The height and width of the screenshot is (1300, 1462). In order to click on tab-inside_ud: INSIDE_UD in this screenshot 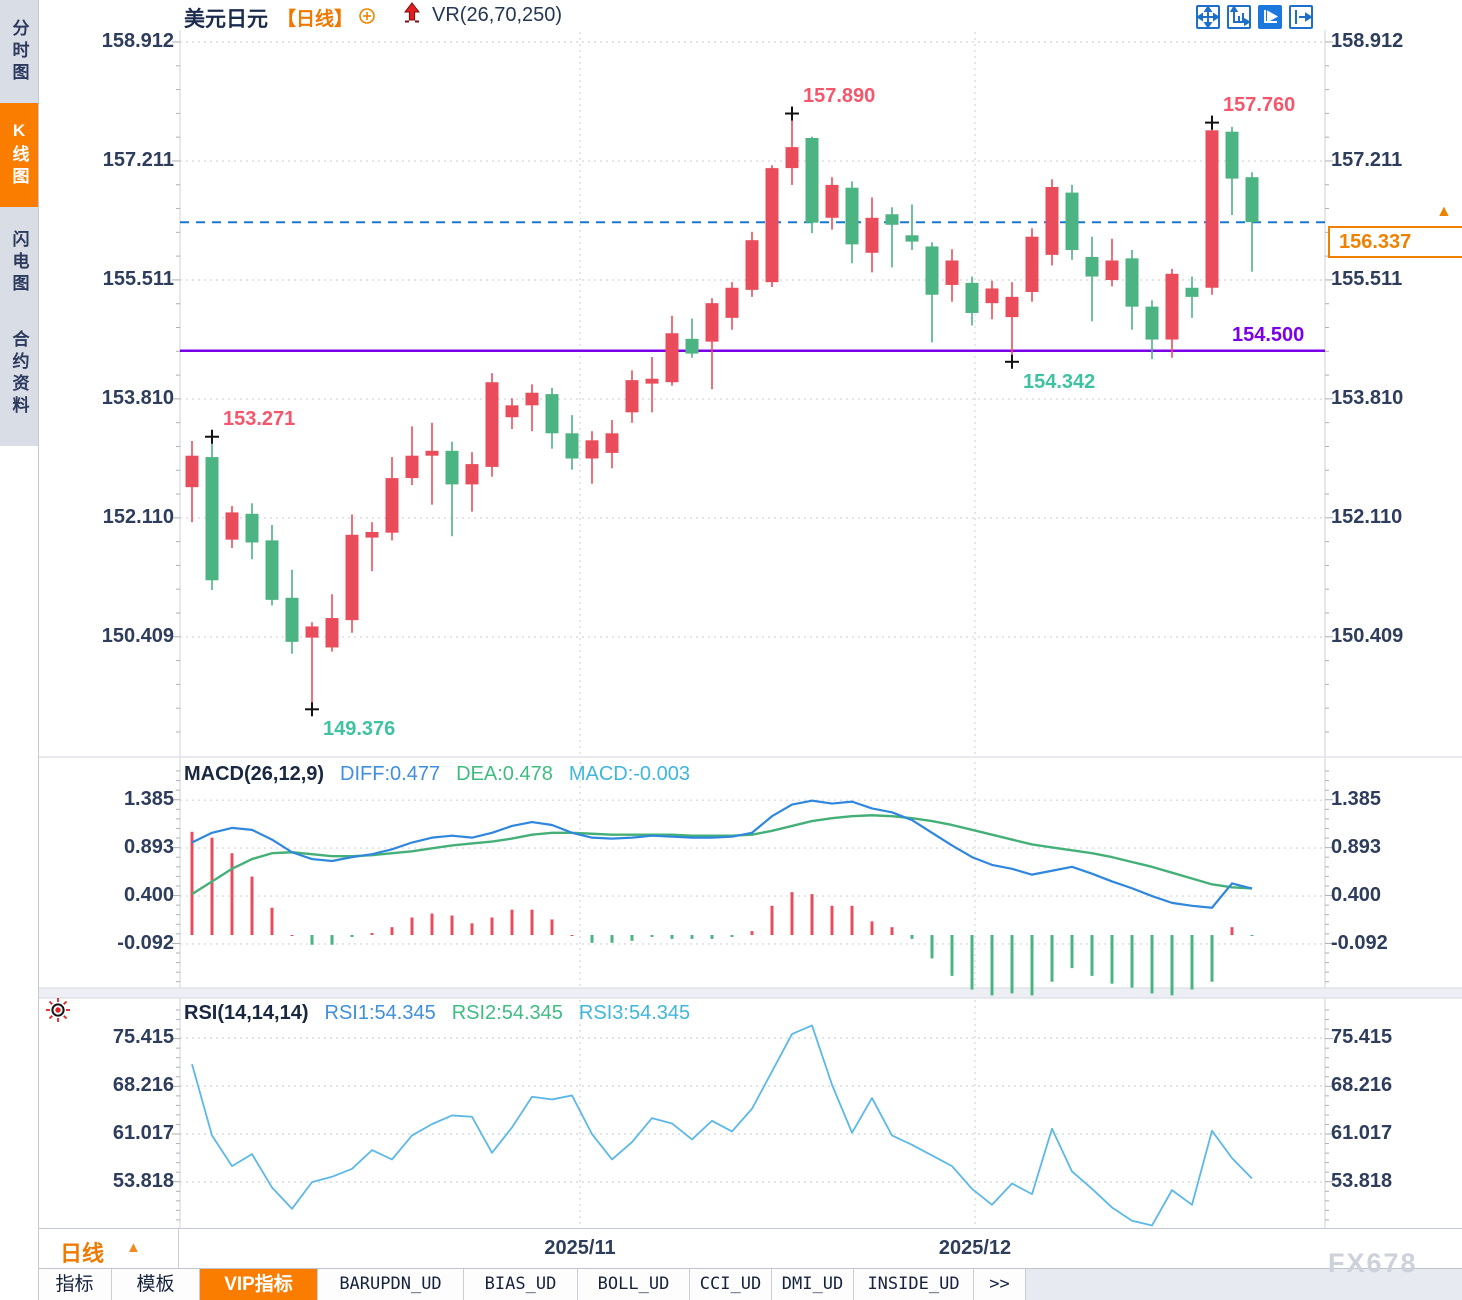, I will do `click(914, 1284)`.